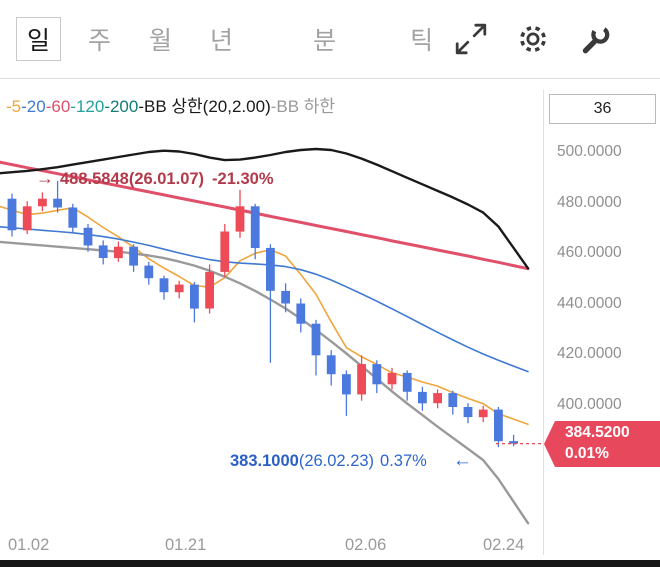 Image resolution: width=660 pixels, height=567 pixels. What do you see at coordinates (602, 109) in the screenshot?
I see `candle-count-box: 36` at bounding box center [602, 109].